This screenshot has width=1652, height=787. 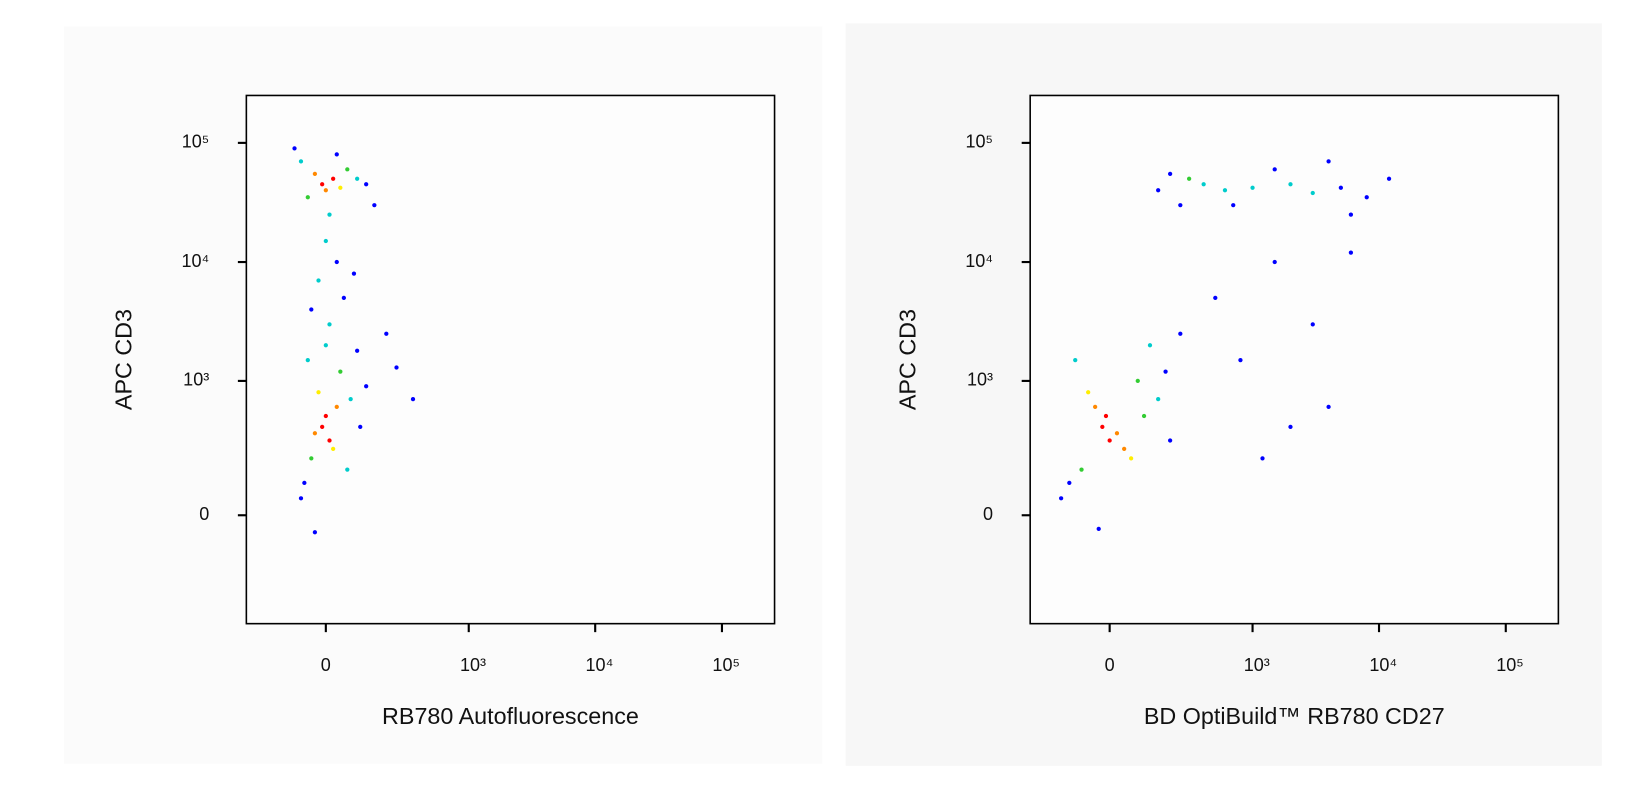 What do you see at coordinates (510, 716) in the screenshot?
I see `x-axis-label: RB780 Autofluorescence` at bounding box center [510, 716].